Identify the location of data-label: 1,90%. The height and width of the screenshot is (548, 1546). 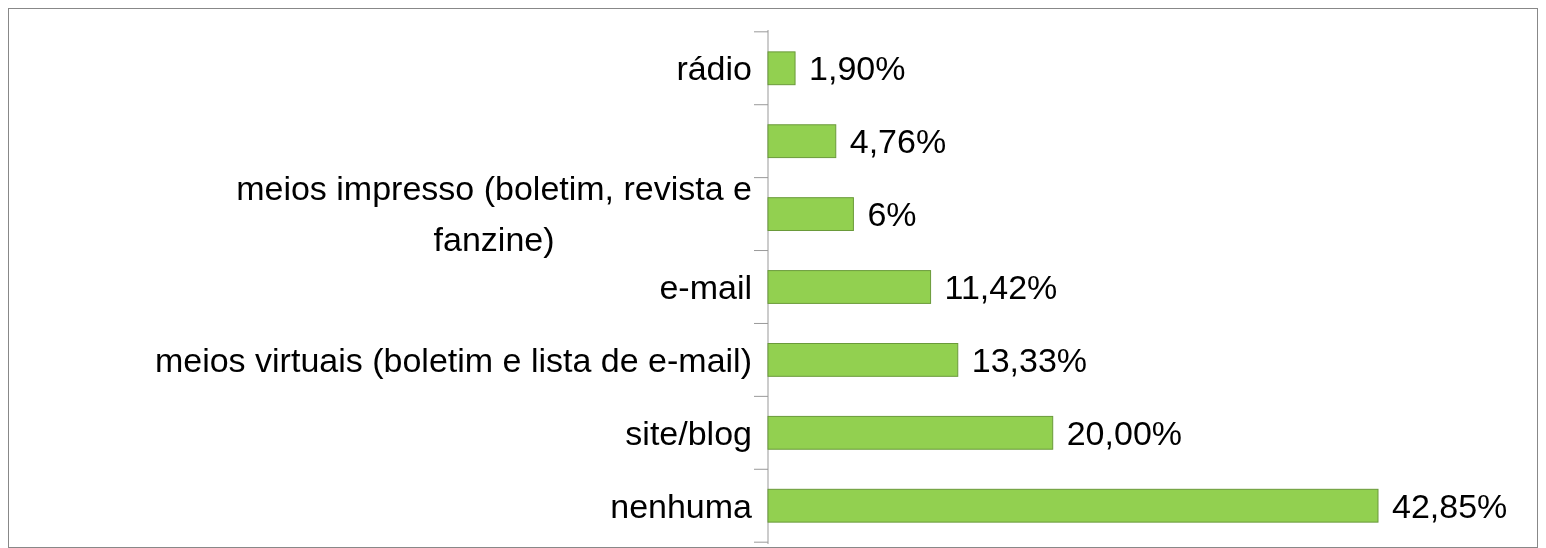
(857, 68).